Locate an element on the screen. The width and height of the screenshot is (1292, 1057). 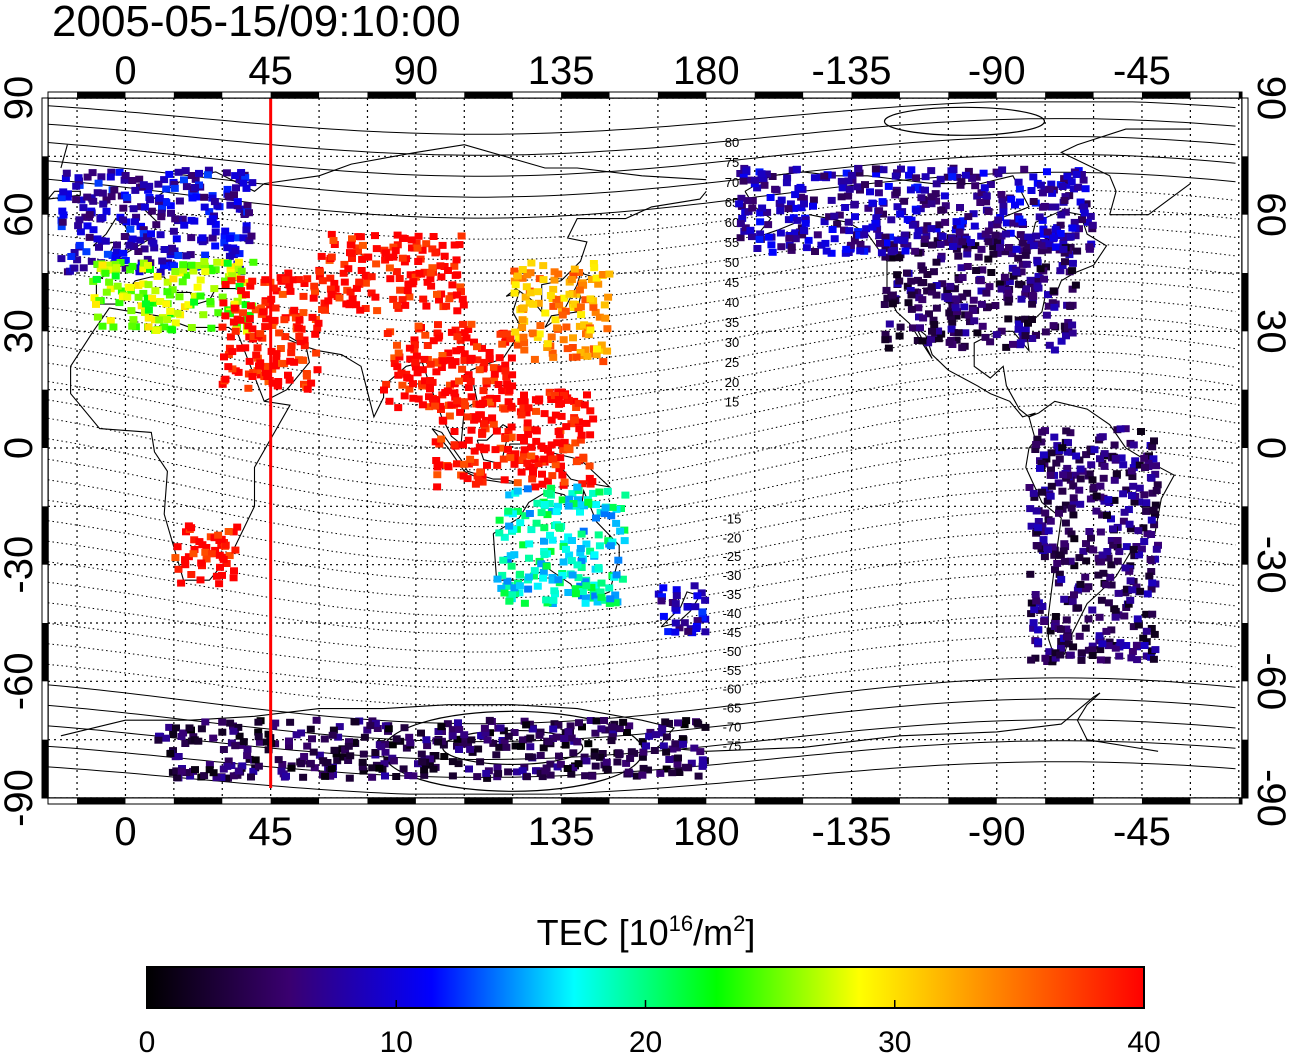
x-tick-label-bottom: 45 is located at coordinates (270, 832).